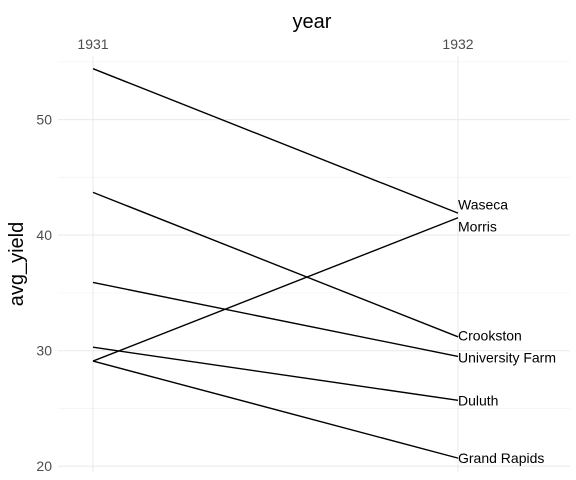 The image size is (576, 480). Describe the element at coordinates (44, 466) in the screenshot. I see `y-tick-label: 20` at that location.